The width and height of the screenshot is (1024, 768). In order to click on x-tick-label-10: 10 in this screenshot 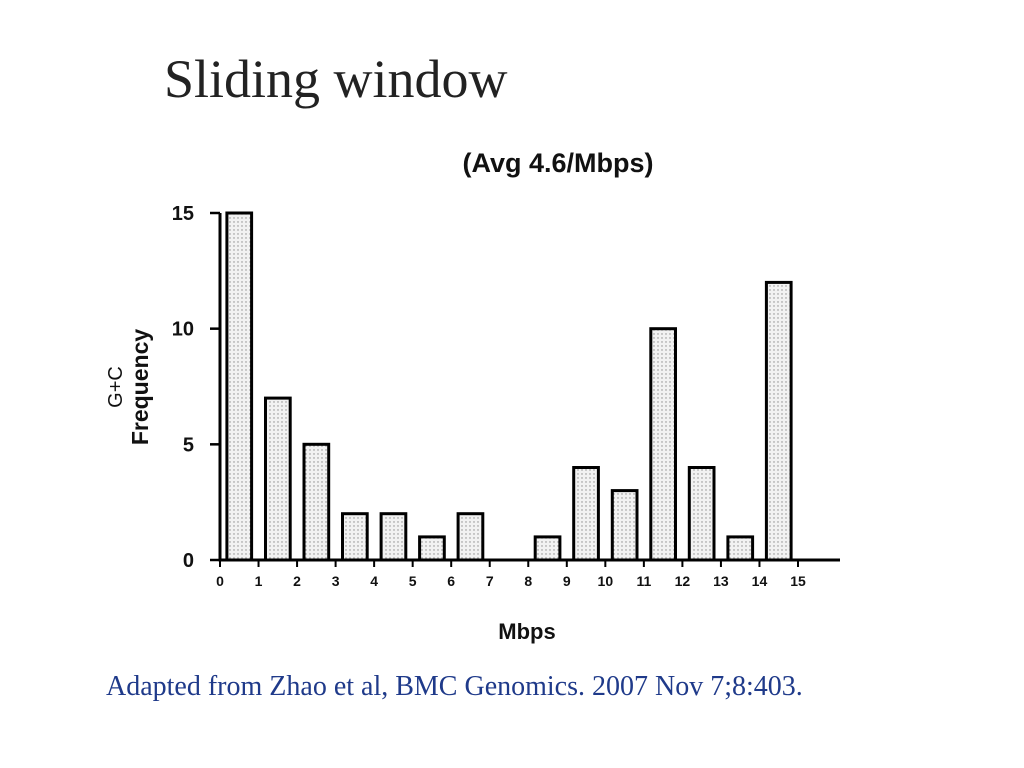, I will do `click(606, 581)`.